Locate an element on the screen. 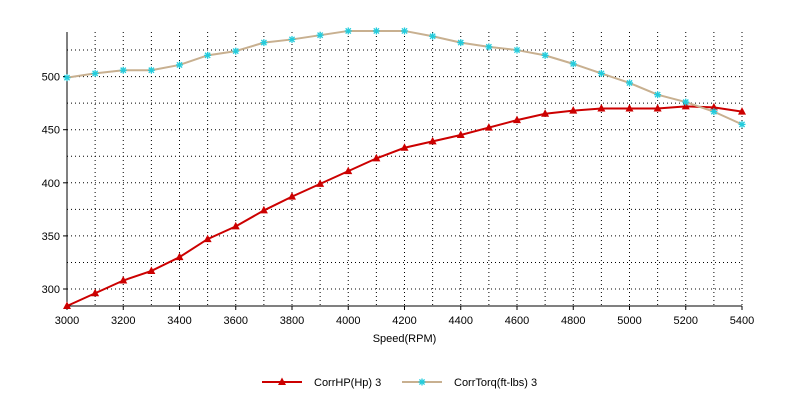 This screenshot has width=800, height=400. x-tick-label: 5200 is located at coordinates (686, 321).